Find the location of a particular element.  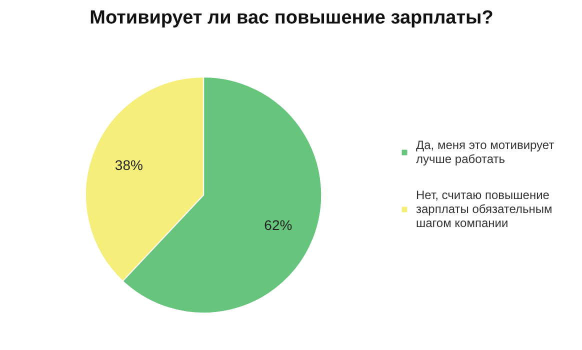

data-label: 38% is located at coordinates (128, 164).